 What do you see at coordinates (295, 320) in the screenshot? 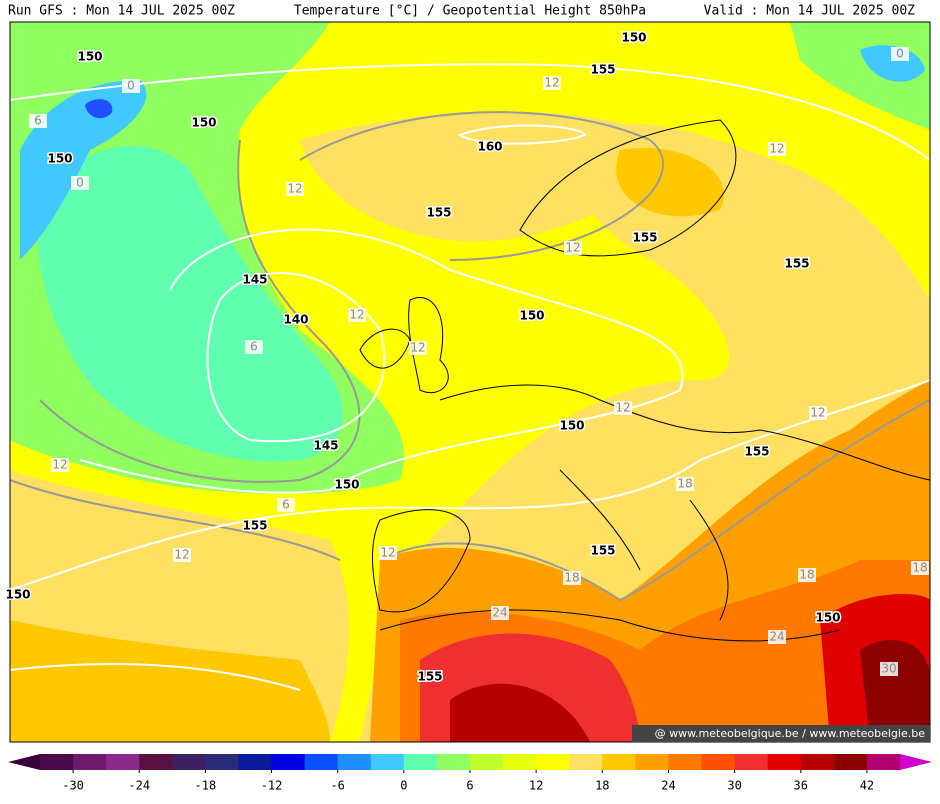
I see `height-label: 140` at bounding box center [295, 320].